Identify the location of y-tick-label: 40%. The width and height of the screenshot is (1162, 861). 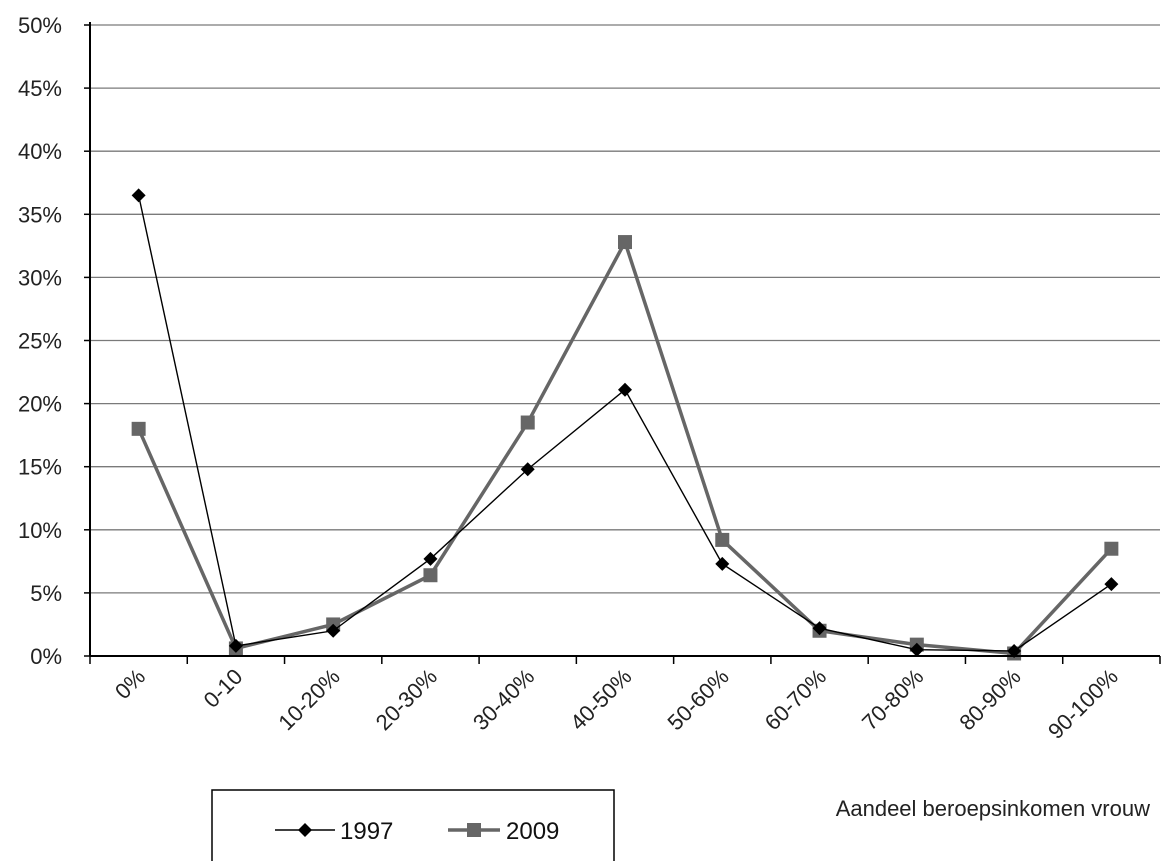
(40, 151).